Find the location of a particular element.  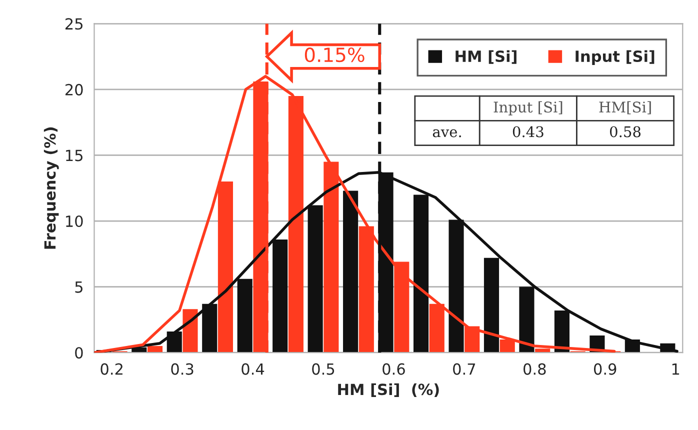

x-tick-label: 1 is located at coordinates (676, 369).